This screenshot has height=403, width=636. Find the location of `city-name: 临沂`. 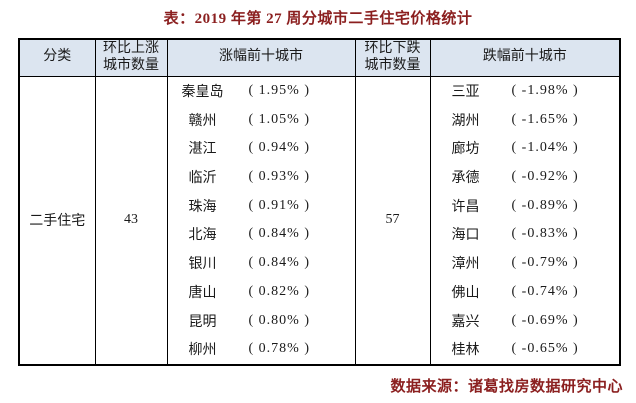

city-name: 临沂 is located at coordinates (202, 179).